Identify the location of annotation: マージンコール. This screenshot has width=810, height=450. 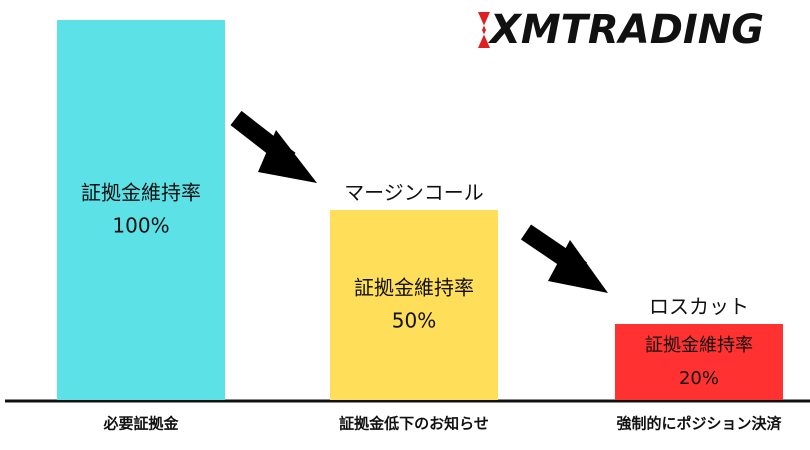
(414, 193).